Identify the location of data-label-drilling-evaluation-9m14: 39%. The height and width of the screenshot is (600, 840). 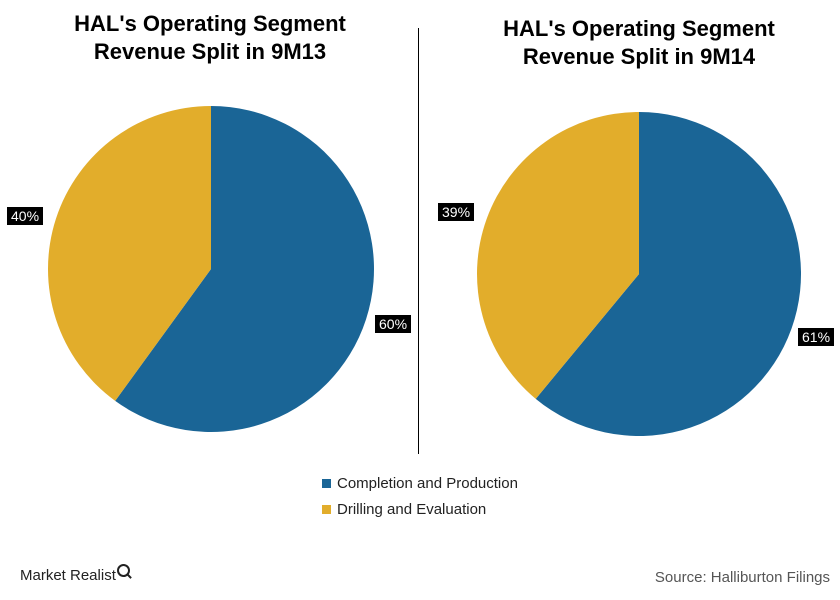
(456, 212).